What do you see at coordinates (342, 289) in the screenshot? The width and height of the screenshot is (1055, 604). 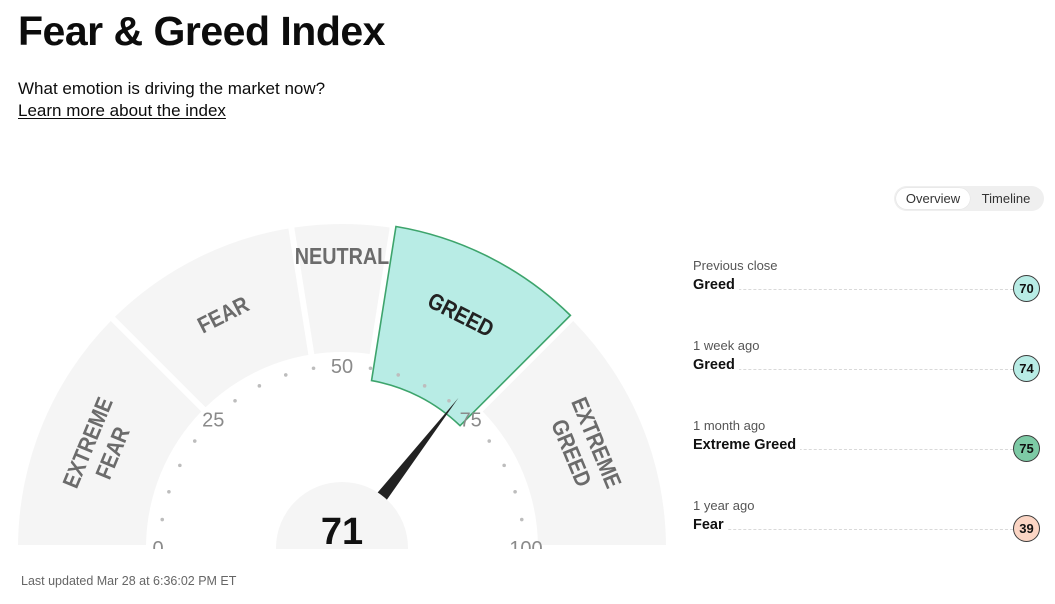 I see `gauge-segment-neutral` at bounding box center [342, 289].